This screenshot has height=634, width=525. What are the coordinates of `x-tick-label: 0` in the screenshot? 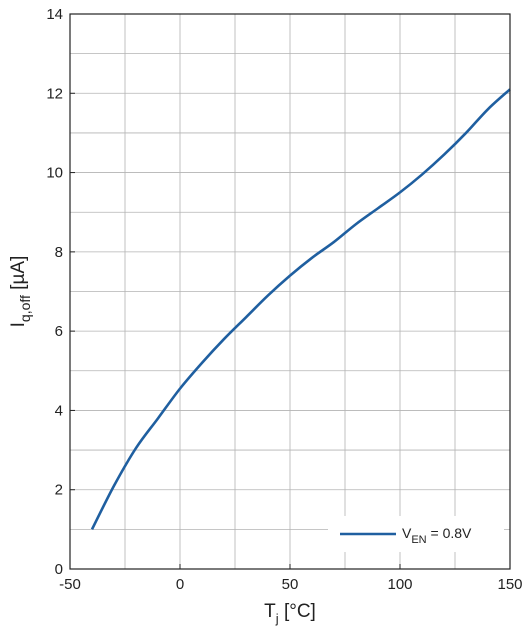 It's located at (180, 584).